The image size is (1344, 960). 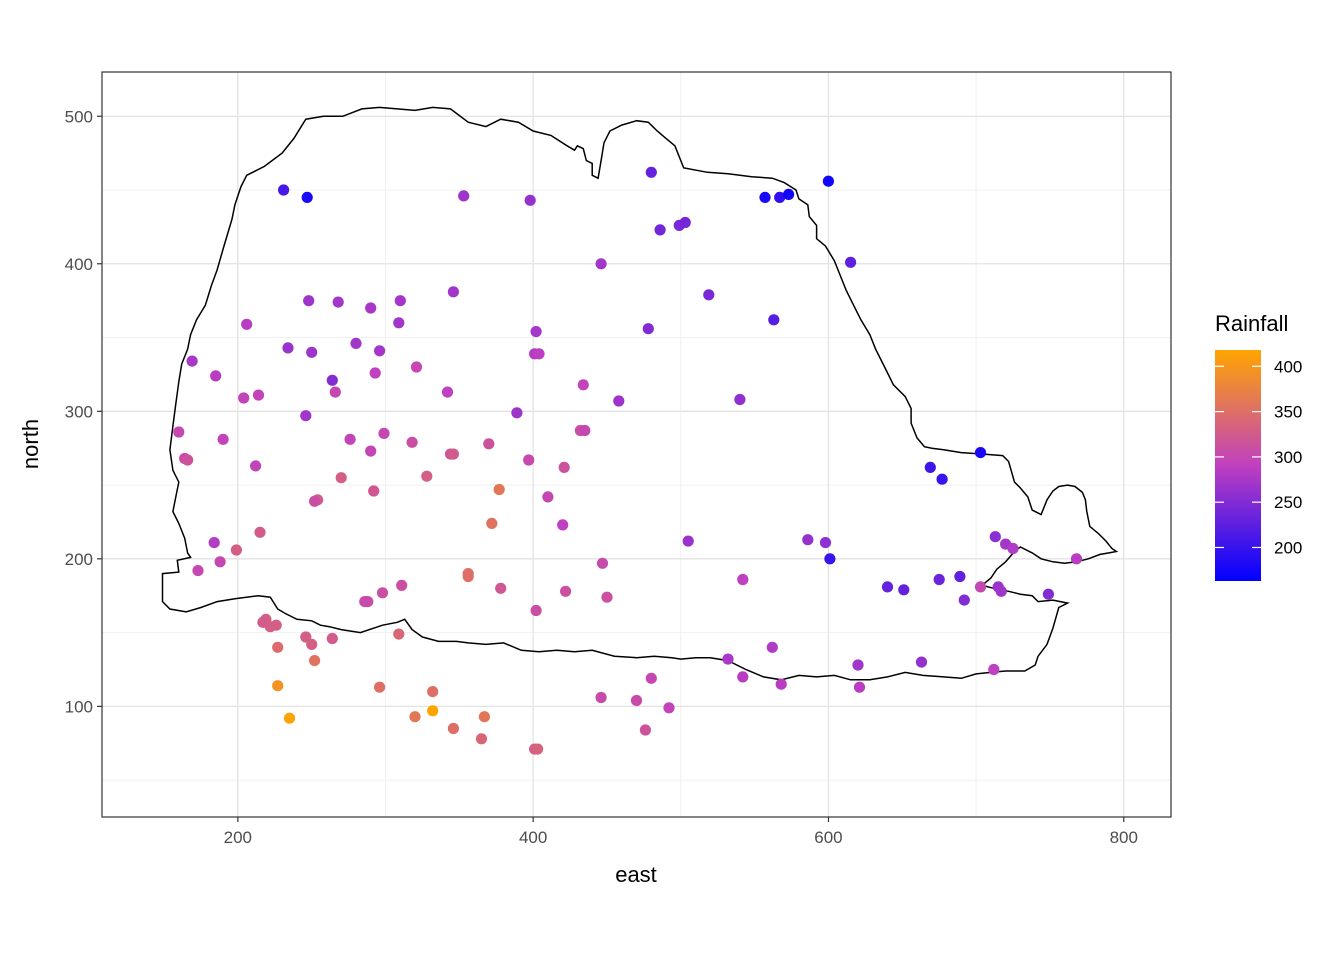 What do you see at coordinates (1288, 457) in the screenshot?
I see `legend-tick-label: 300` at bounding box center [1288, 457].